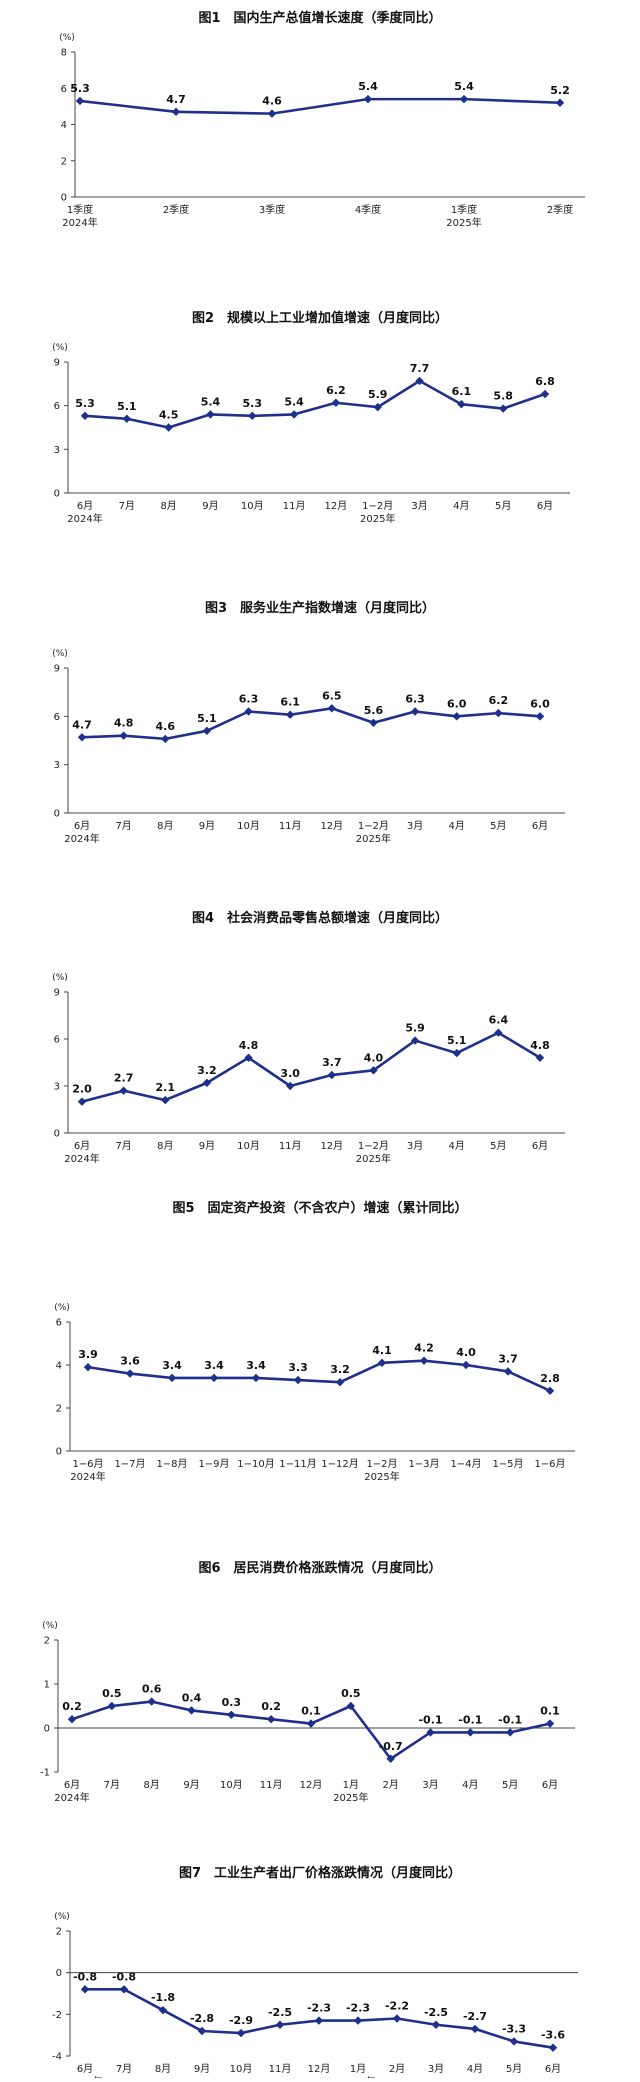 This screenshot has height=2082, width=640. I want to click on data-label: 3.6, so click(130, 1361).